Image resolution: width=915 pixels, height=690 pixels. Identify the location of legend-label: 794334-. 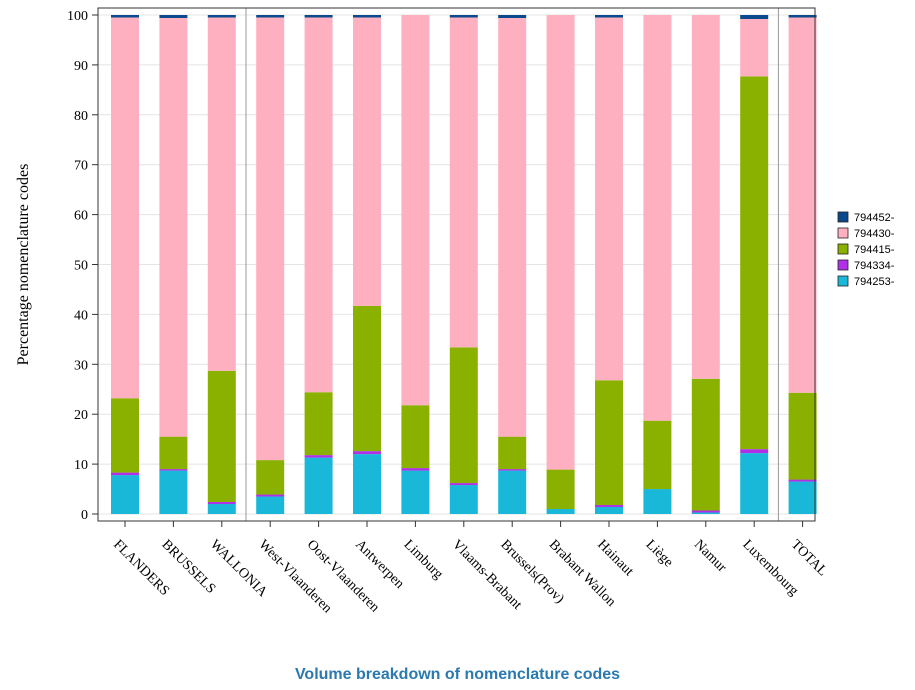
(874, 266).